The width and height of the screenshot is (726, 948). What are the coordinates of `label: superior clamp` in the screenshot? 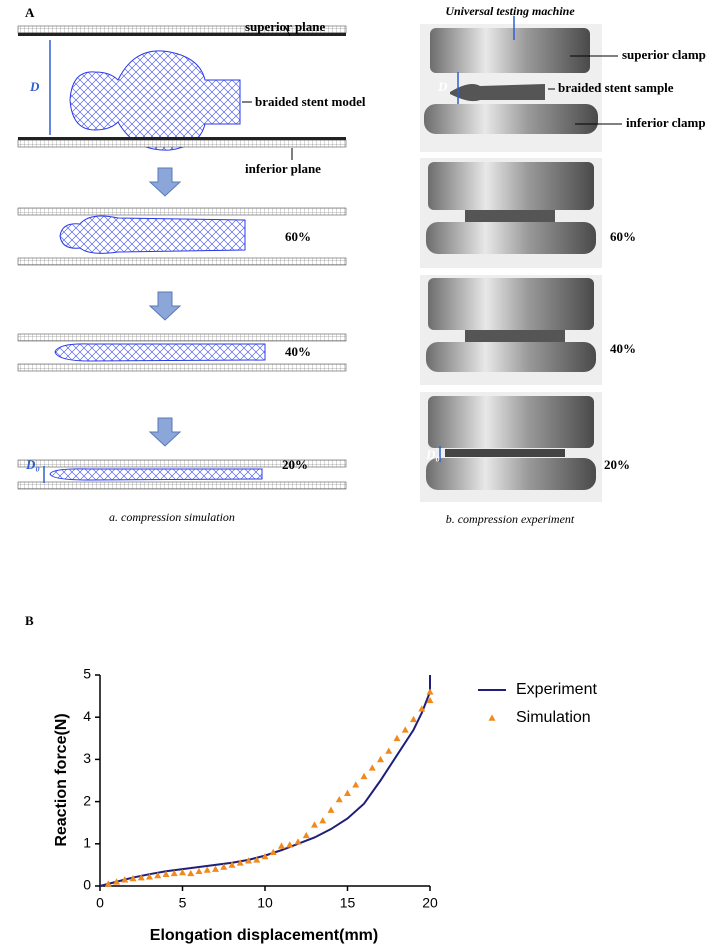 It's located at (664, 54).